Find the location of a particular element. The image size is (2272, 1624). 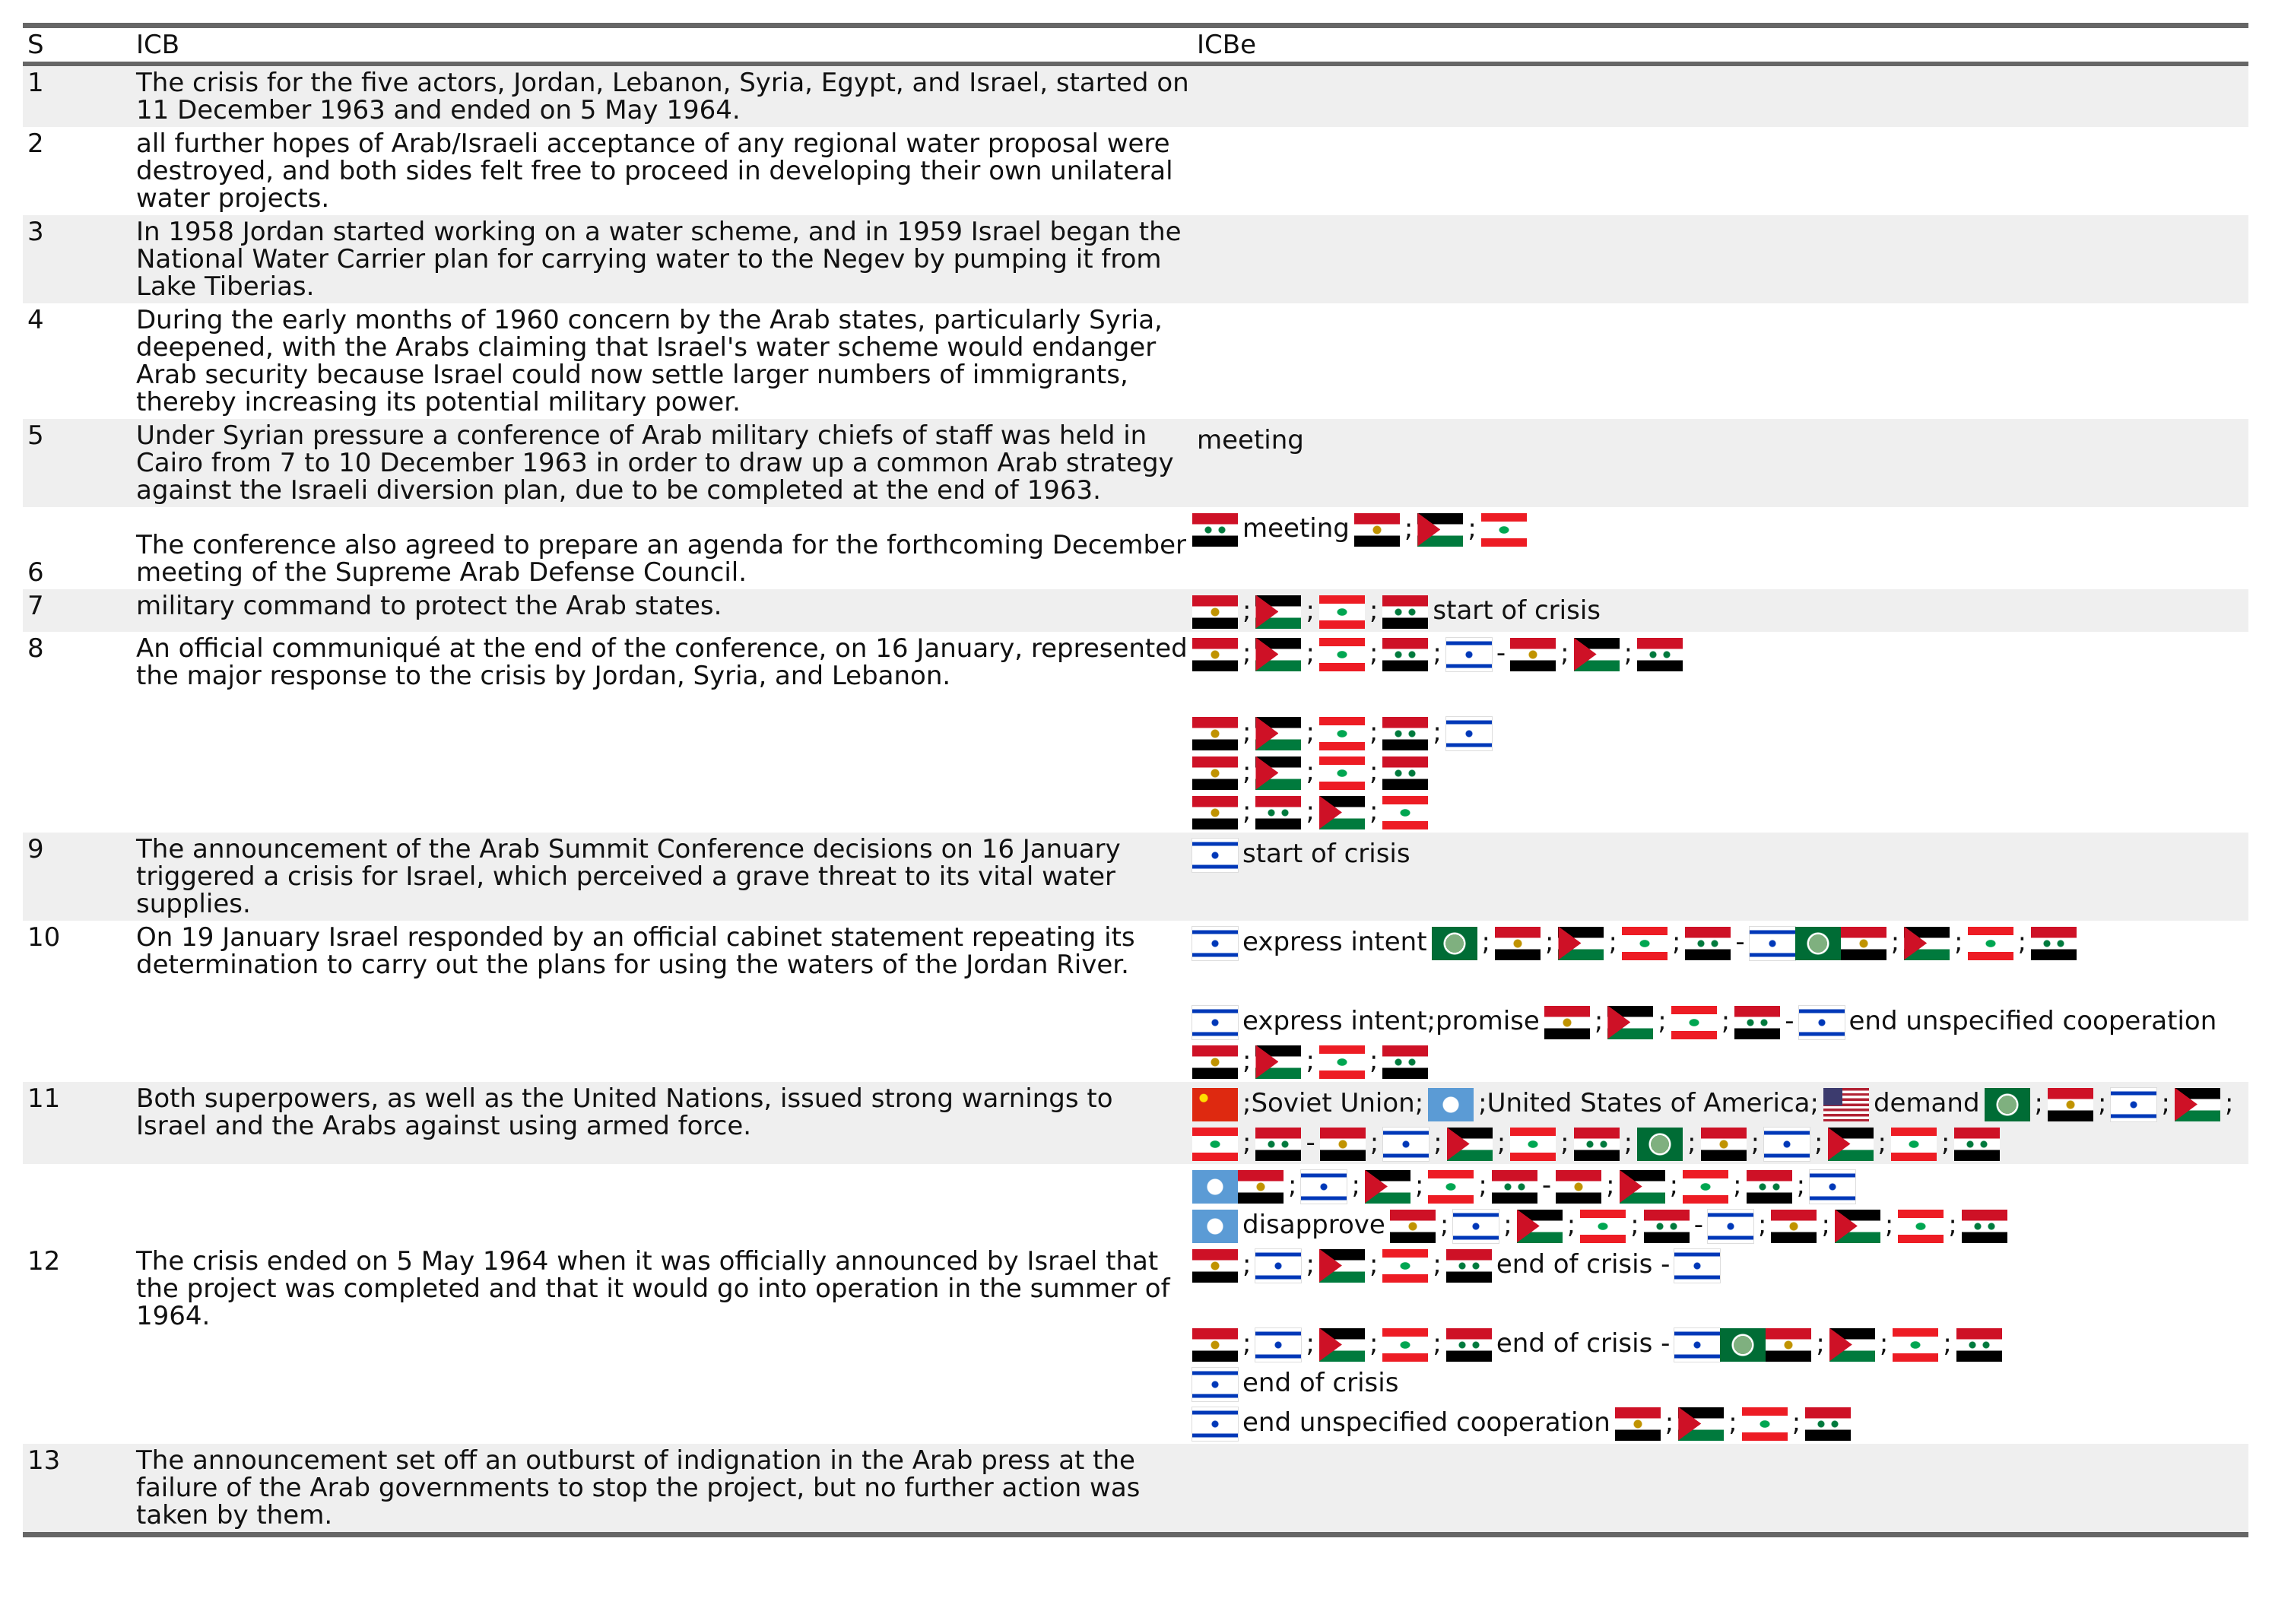

icbe-line: ;;;; end of crisis -;;; is located at coordinates (1720, 1343).